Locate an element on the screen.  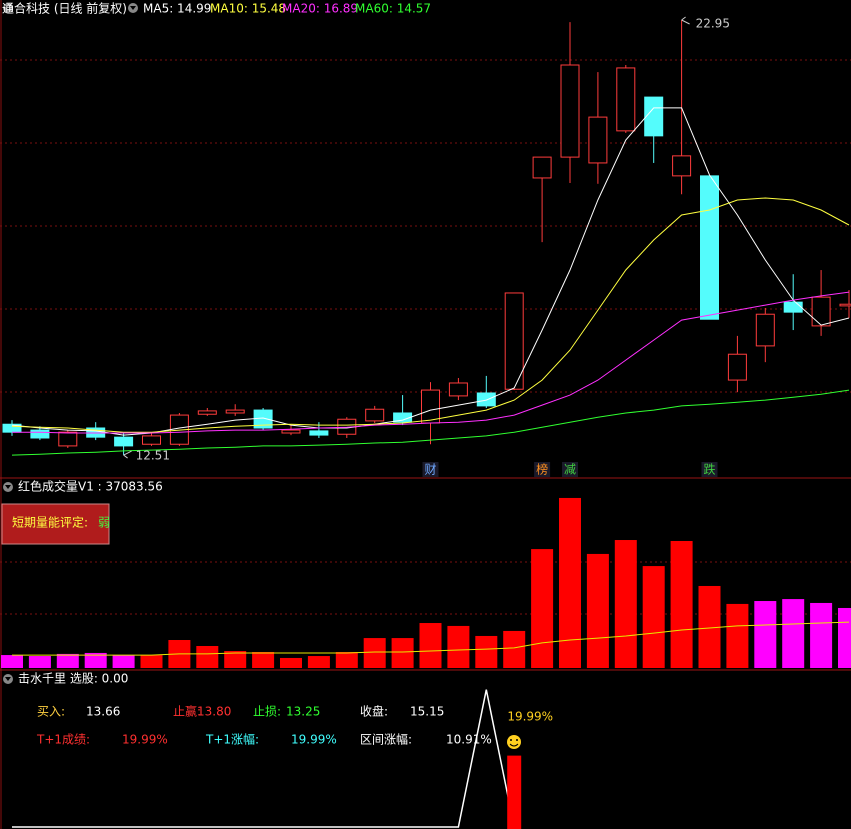
smiley is located at coordinates (514, 742).